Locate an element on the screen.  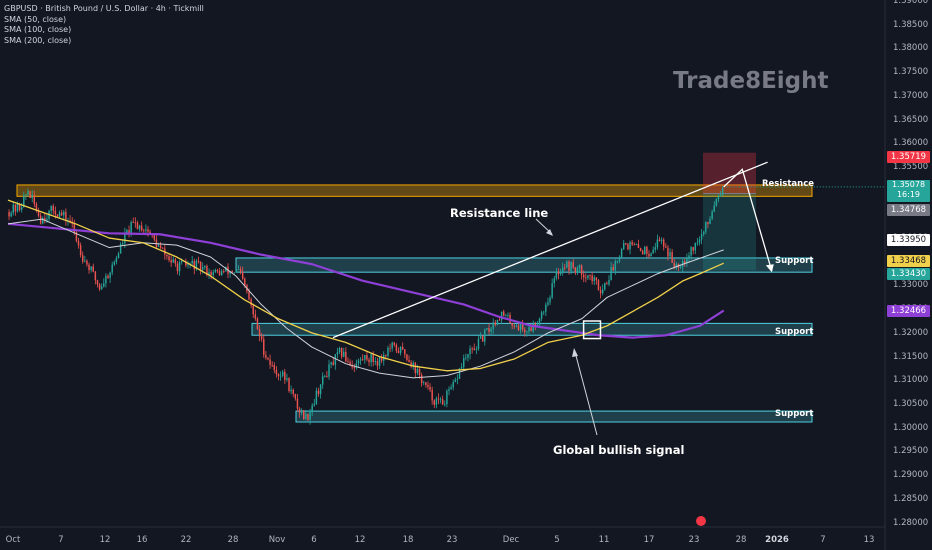
price-tick: 1.30500 is located at coordinates (911, 403).